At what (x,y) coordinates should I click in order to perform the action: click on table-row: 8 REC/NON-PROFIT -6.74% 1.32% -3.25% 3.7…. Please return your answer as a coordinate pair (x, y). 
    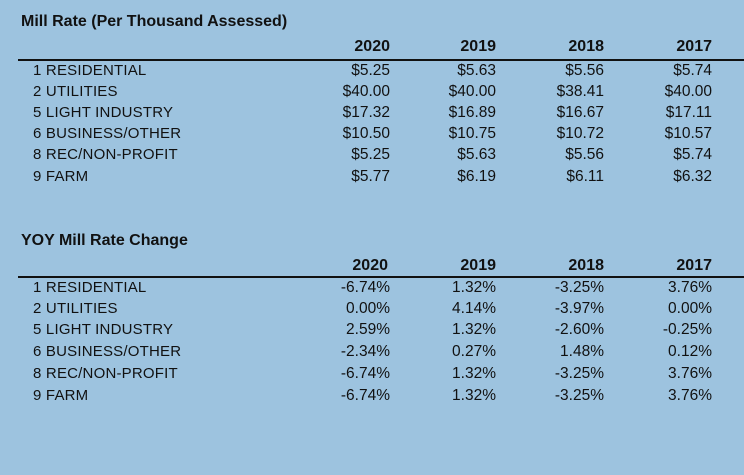
    Looking at the image, I should click on (372, 375).